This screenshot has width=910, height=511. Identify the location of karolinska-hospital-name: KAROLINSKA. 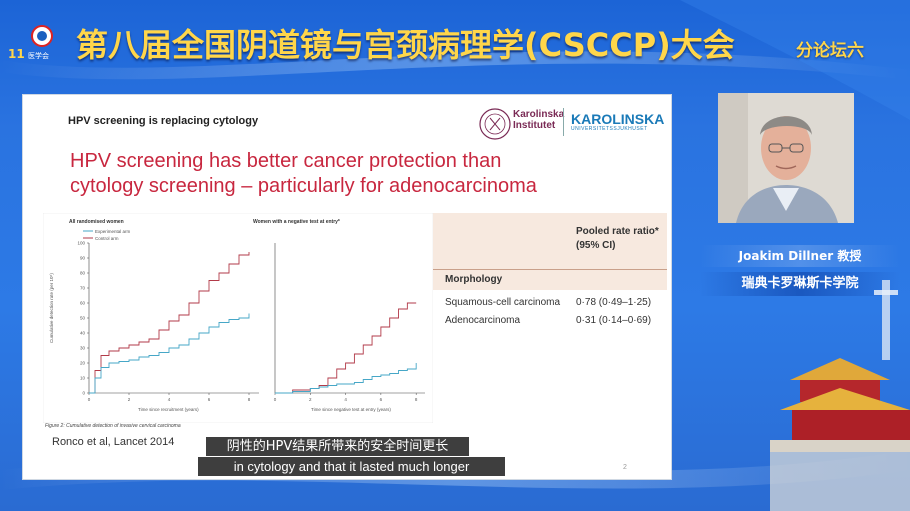
(618, 119).